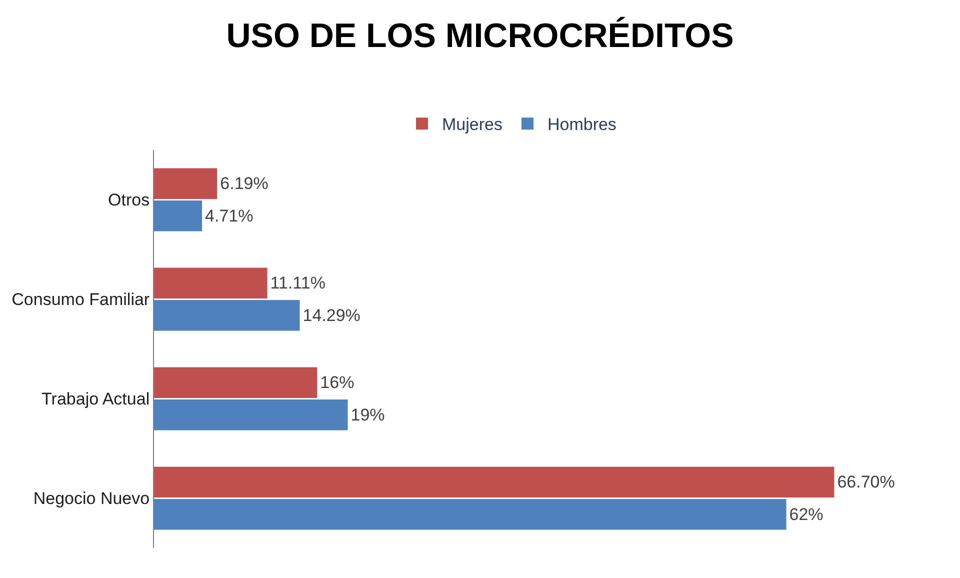 The image size is (960, 578). I want to click on y-tick-label: Consumo Familiar, so click(81, 300).